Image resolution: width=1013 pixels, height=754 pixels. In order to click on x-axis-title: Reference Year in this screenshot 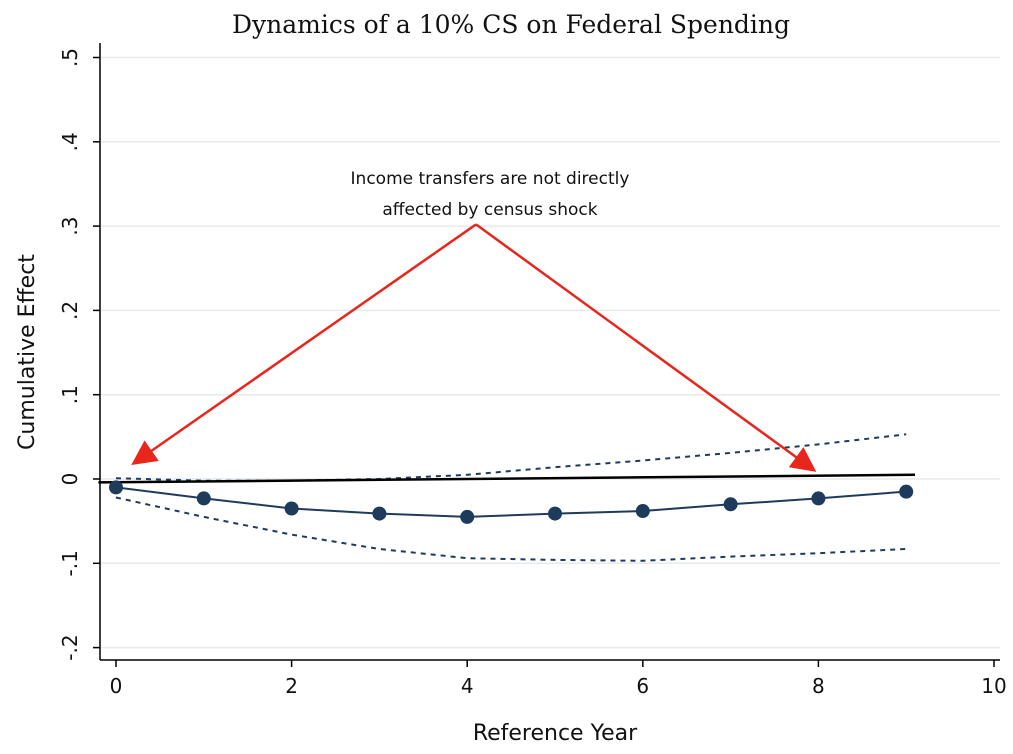, I will do `click(555, 733)`.